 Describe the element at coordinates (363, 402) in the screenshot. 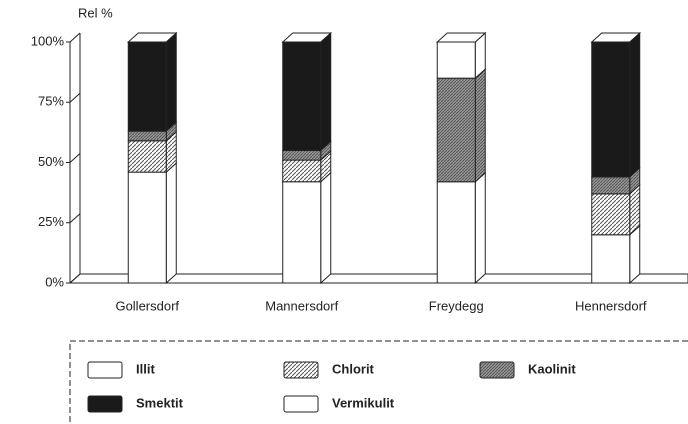

I see `legend-label: Vermikulit` at that location.